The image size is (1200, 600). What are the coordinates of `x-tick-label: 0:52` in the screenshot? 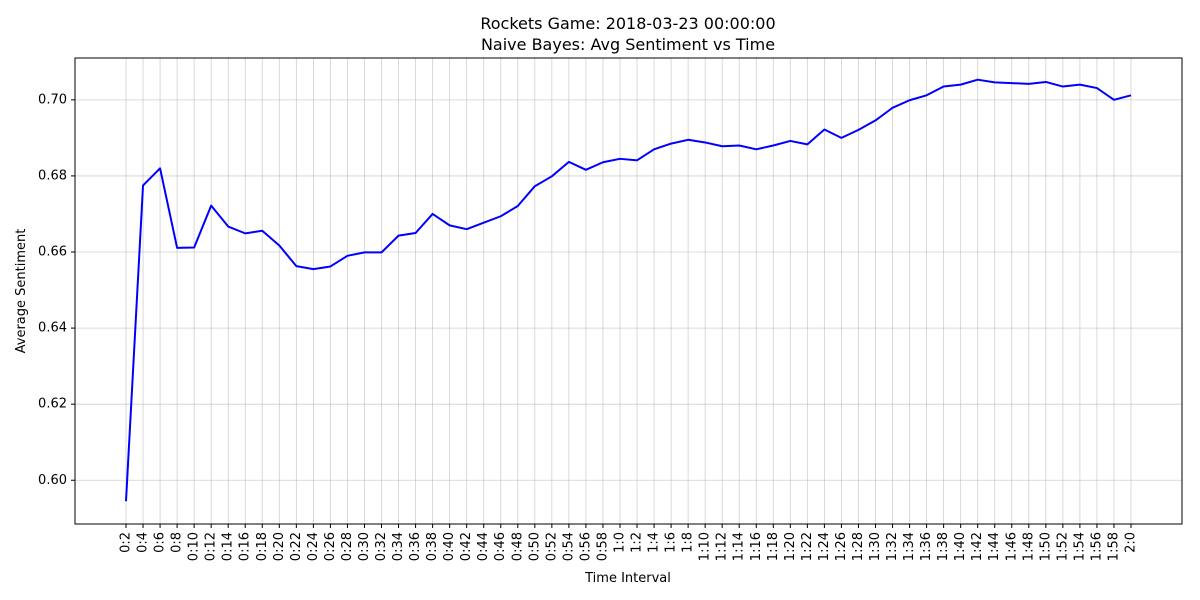 It's located at (551, 546).